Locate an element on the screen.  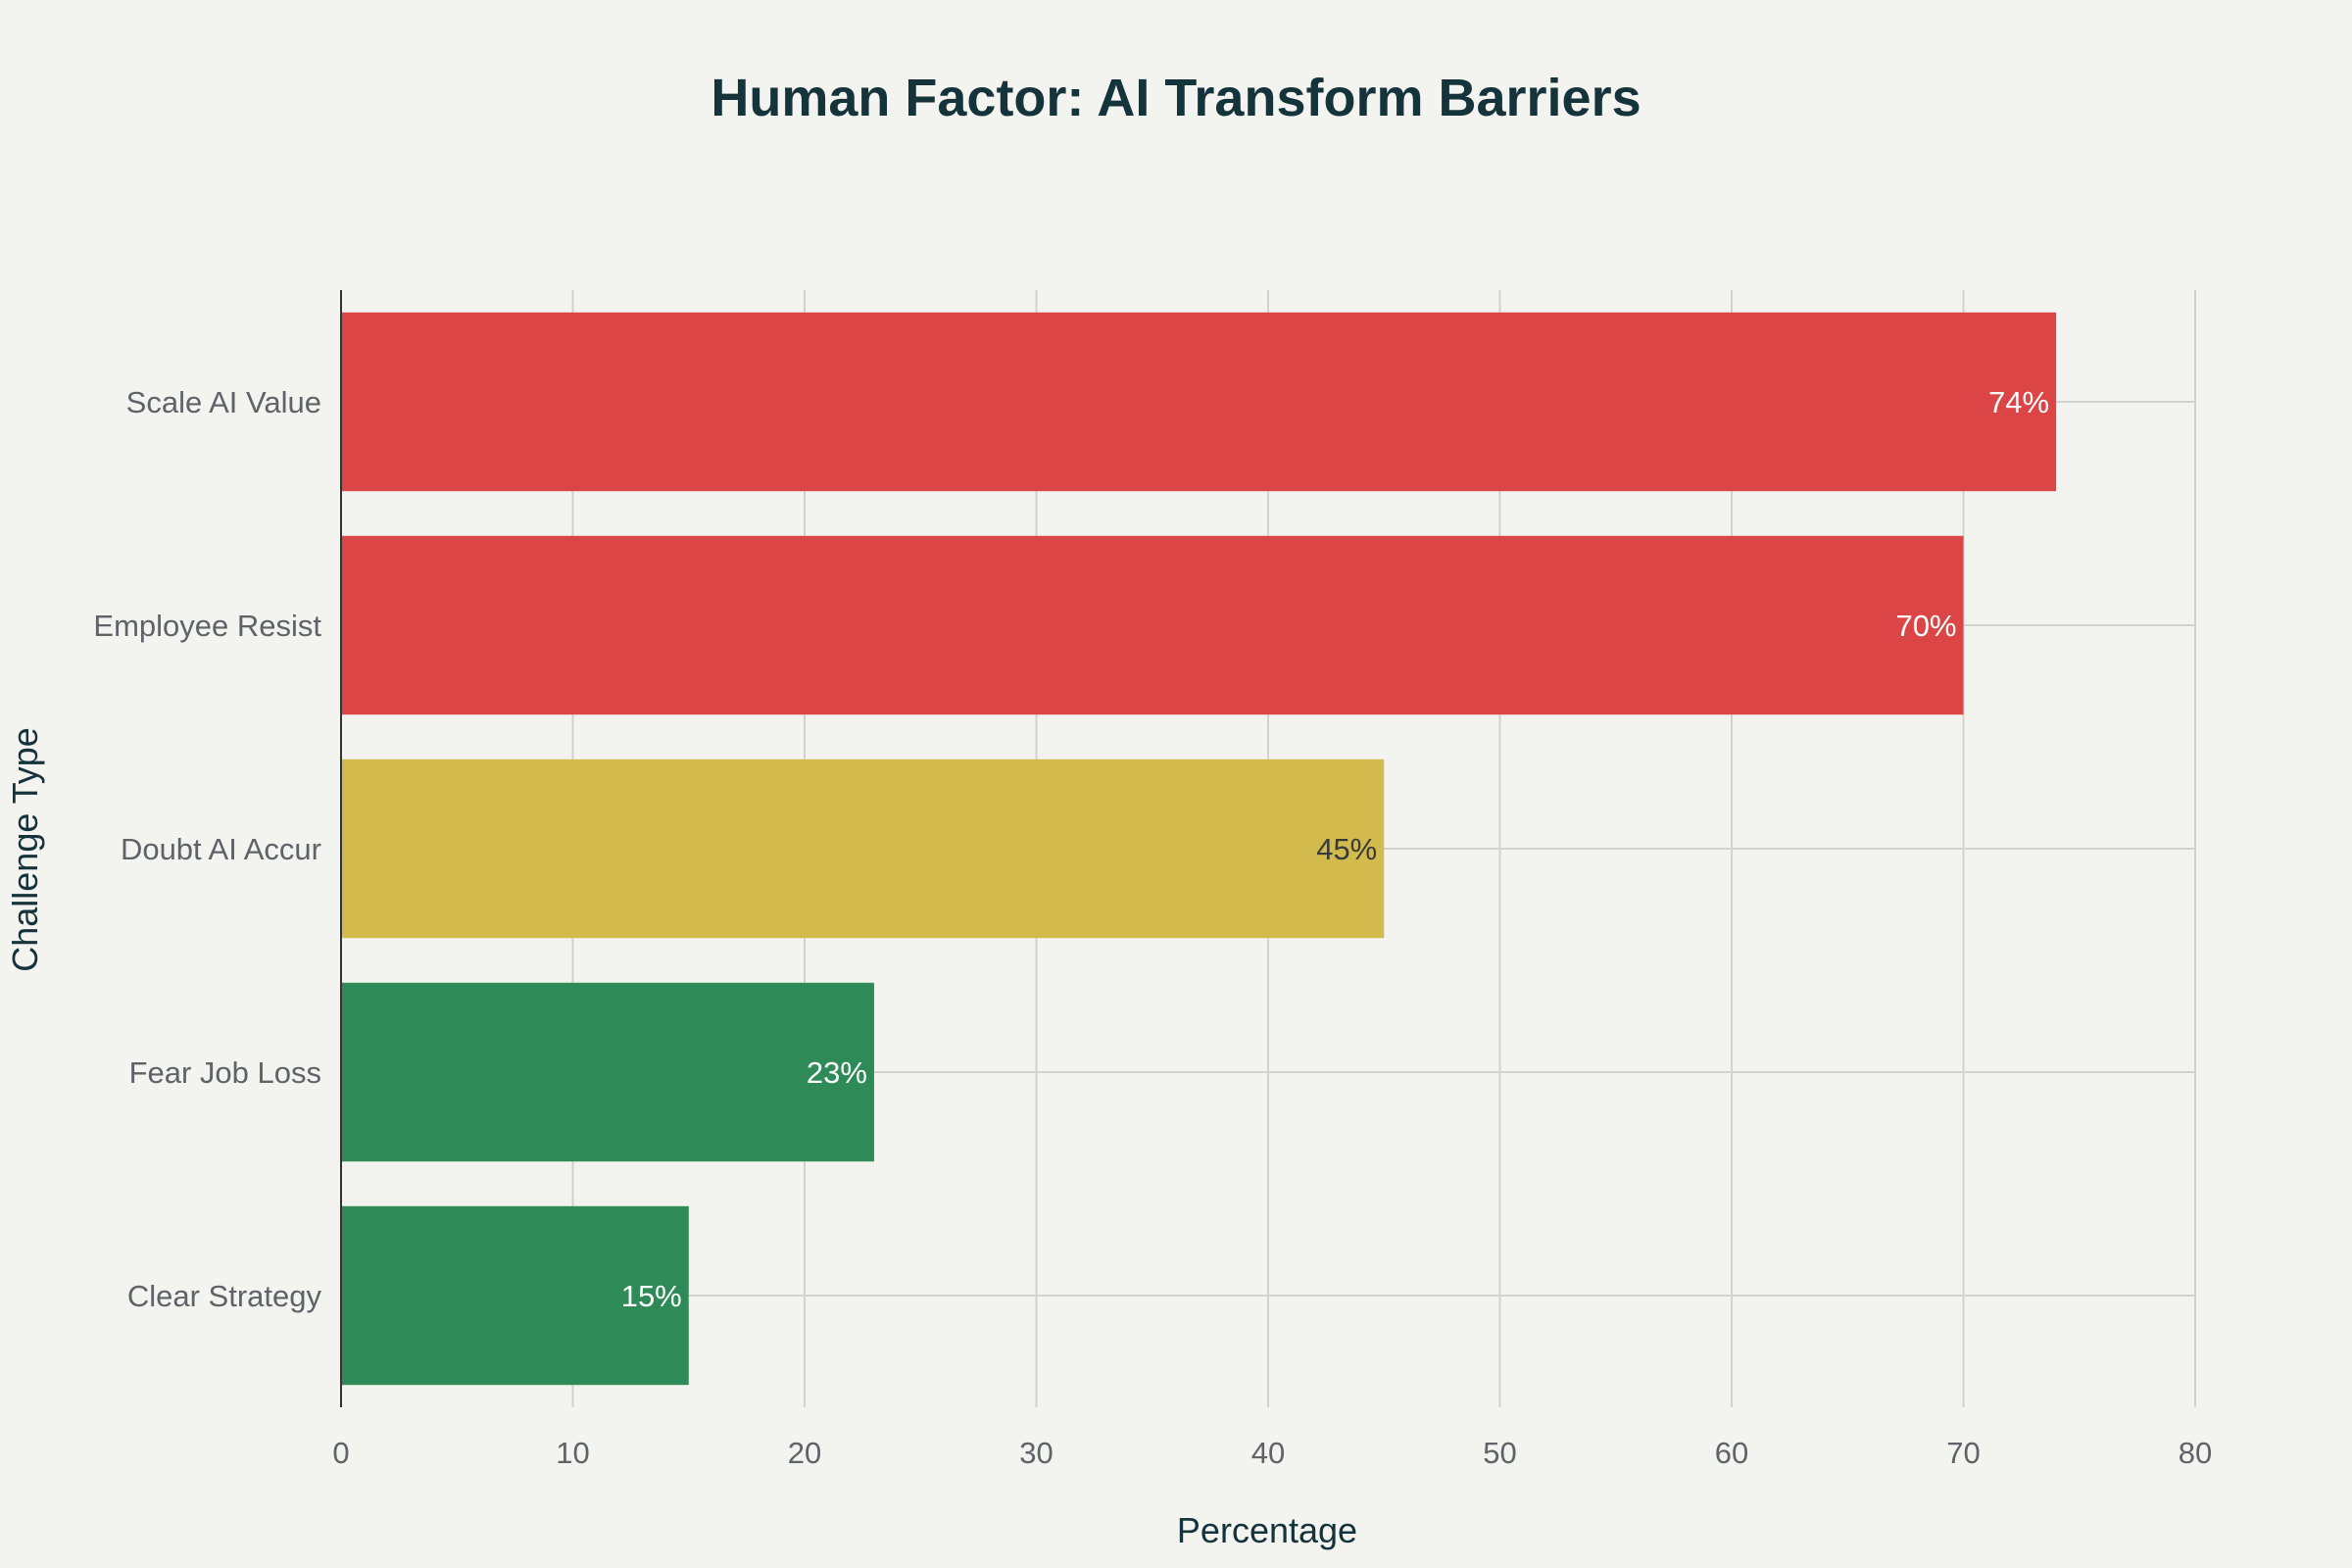
x-tick-label: 20 is located at coordinates (804, 1453).